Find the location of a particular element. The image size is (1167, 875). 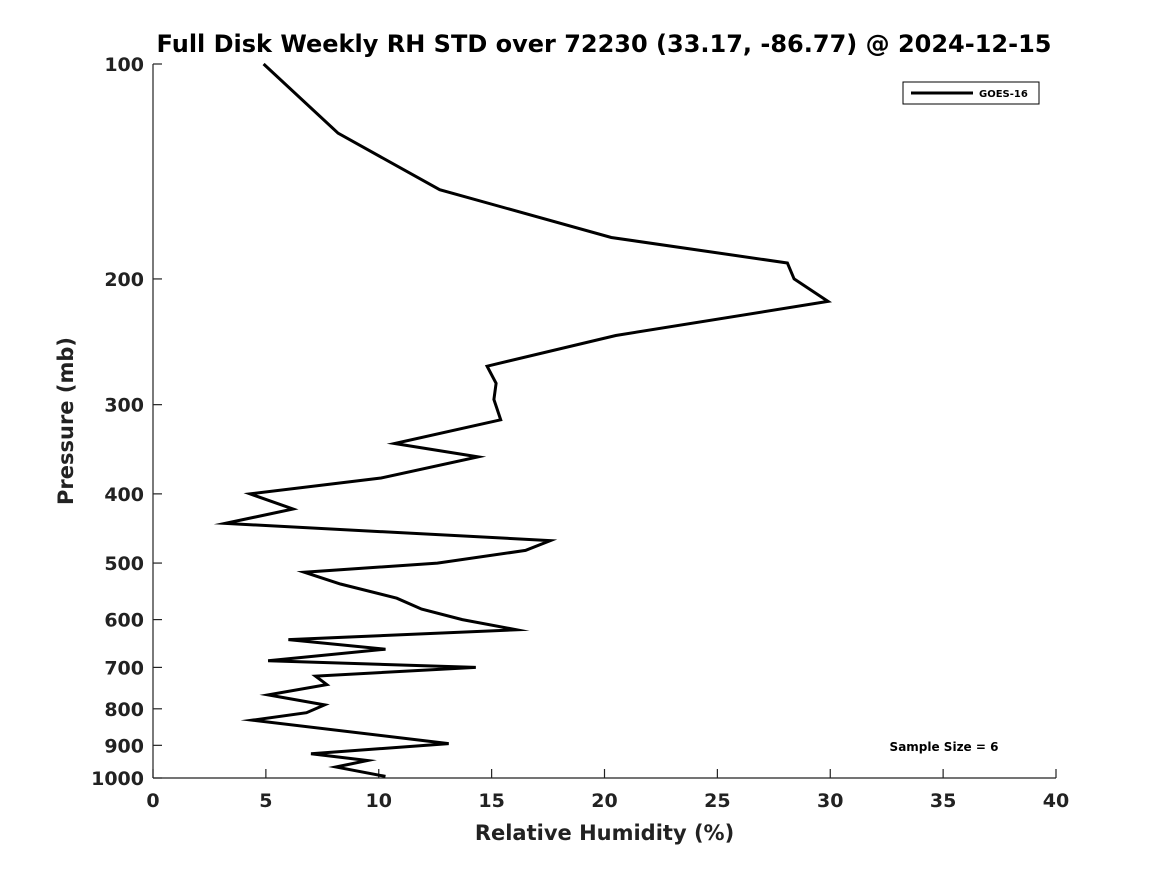

x-tick-label: 0 is located at coordinates (152, 801).